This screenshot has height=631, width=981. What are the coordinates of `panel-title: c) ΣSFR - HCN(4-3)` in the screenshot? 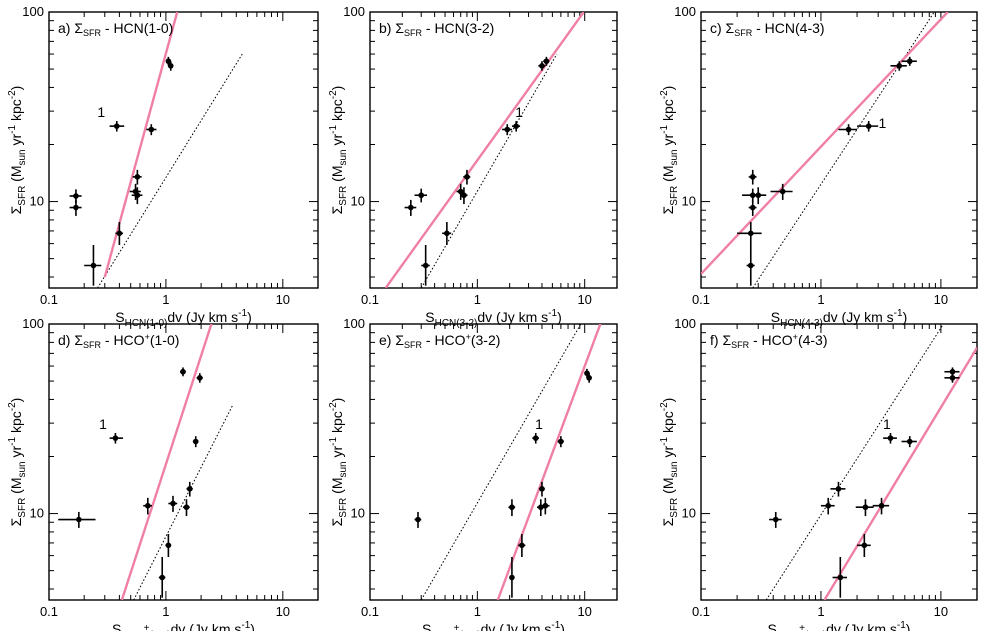 It's located at (767, 29).